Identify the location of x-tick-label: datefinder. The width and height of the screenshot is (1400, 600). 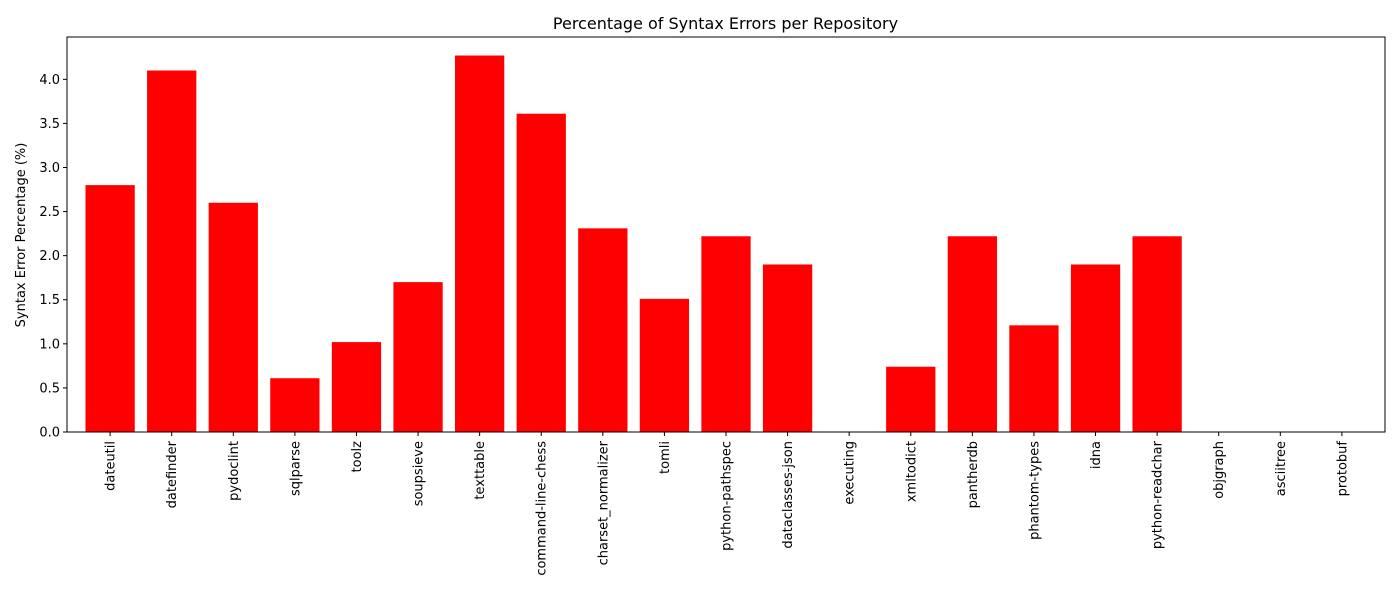
(172, 474).